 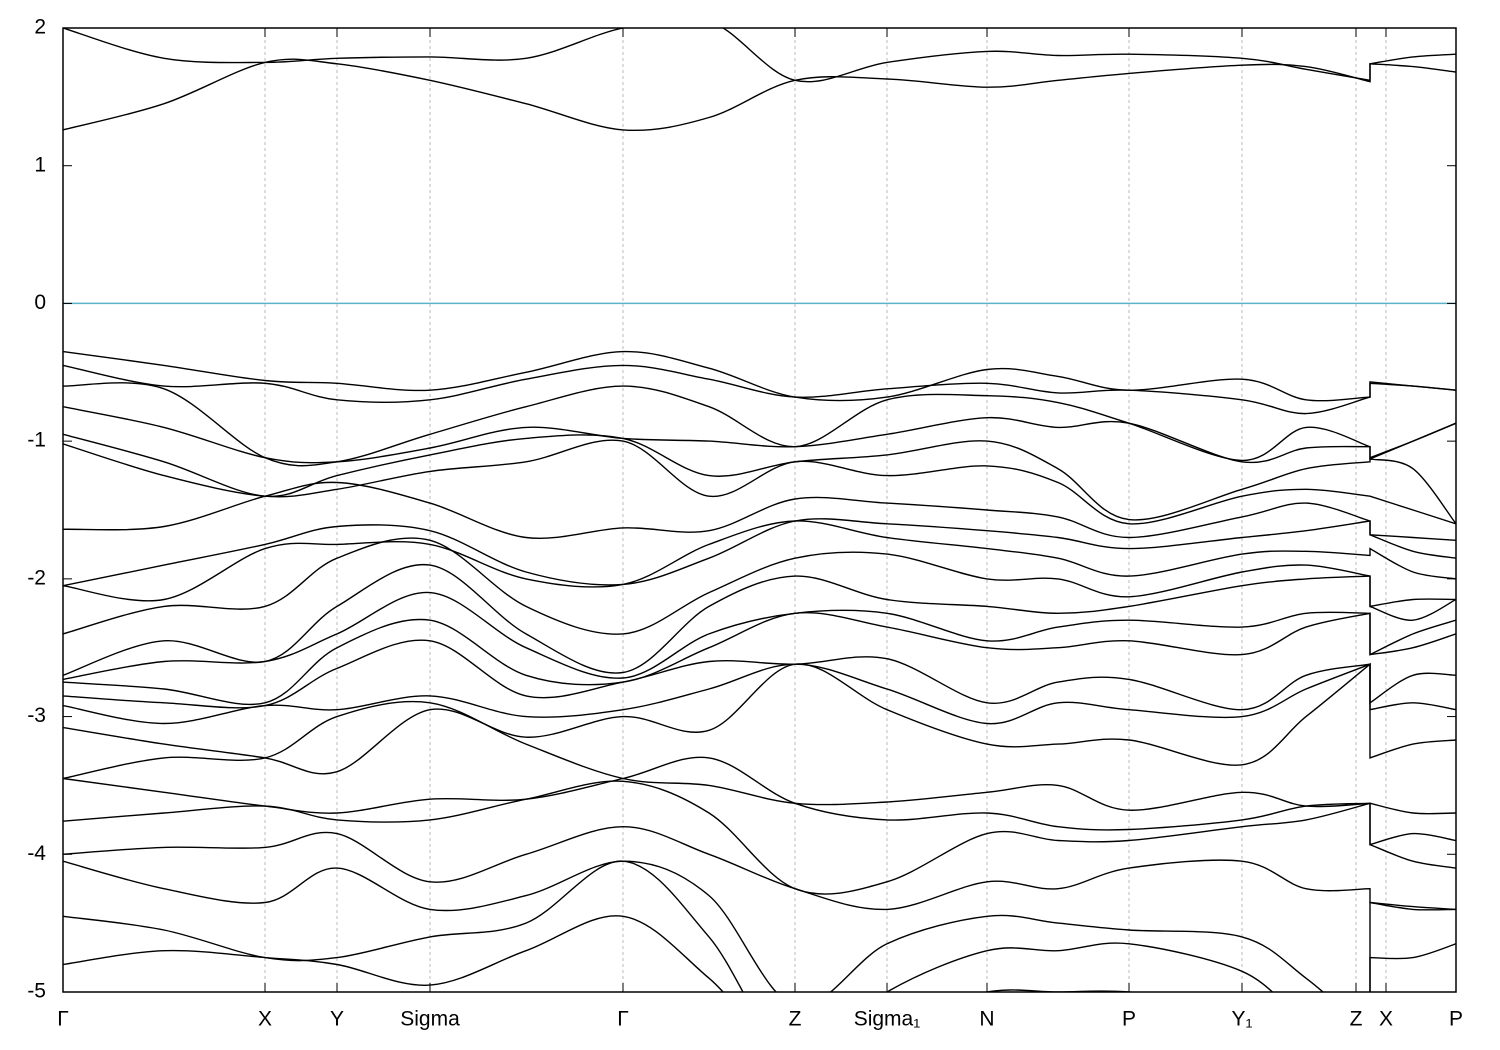 What do you see at coordinates (36, 853) in the screenshot?
I see `y-tick-label: -4` at bounding box center [36, 853].